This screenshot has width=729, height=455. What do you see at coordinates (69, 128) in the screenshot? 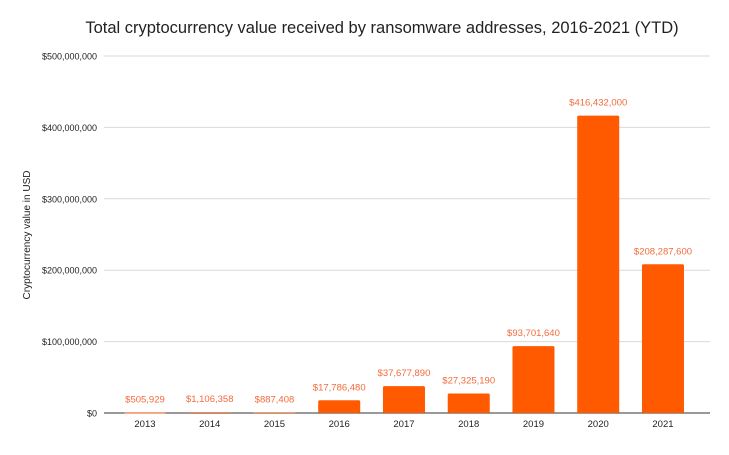
I see `y-tick-label: $400,000,000` at bounding box center [69, 128].